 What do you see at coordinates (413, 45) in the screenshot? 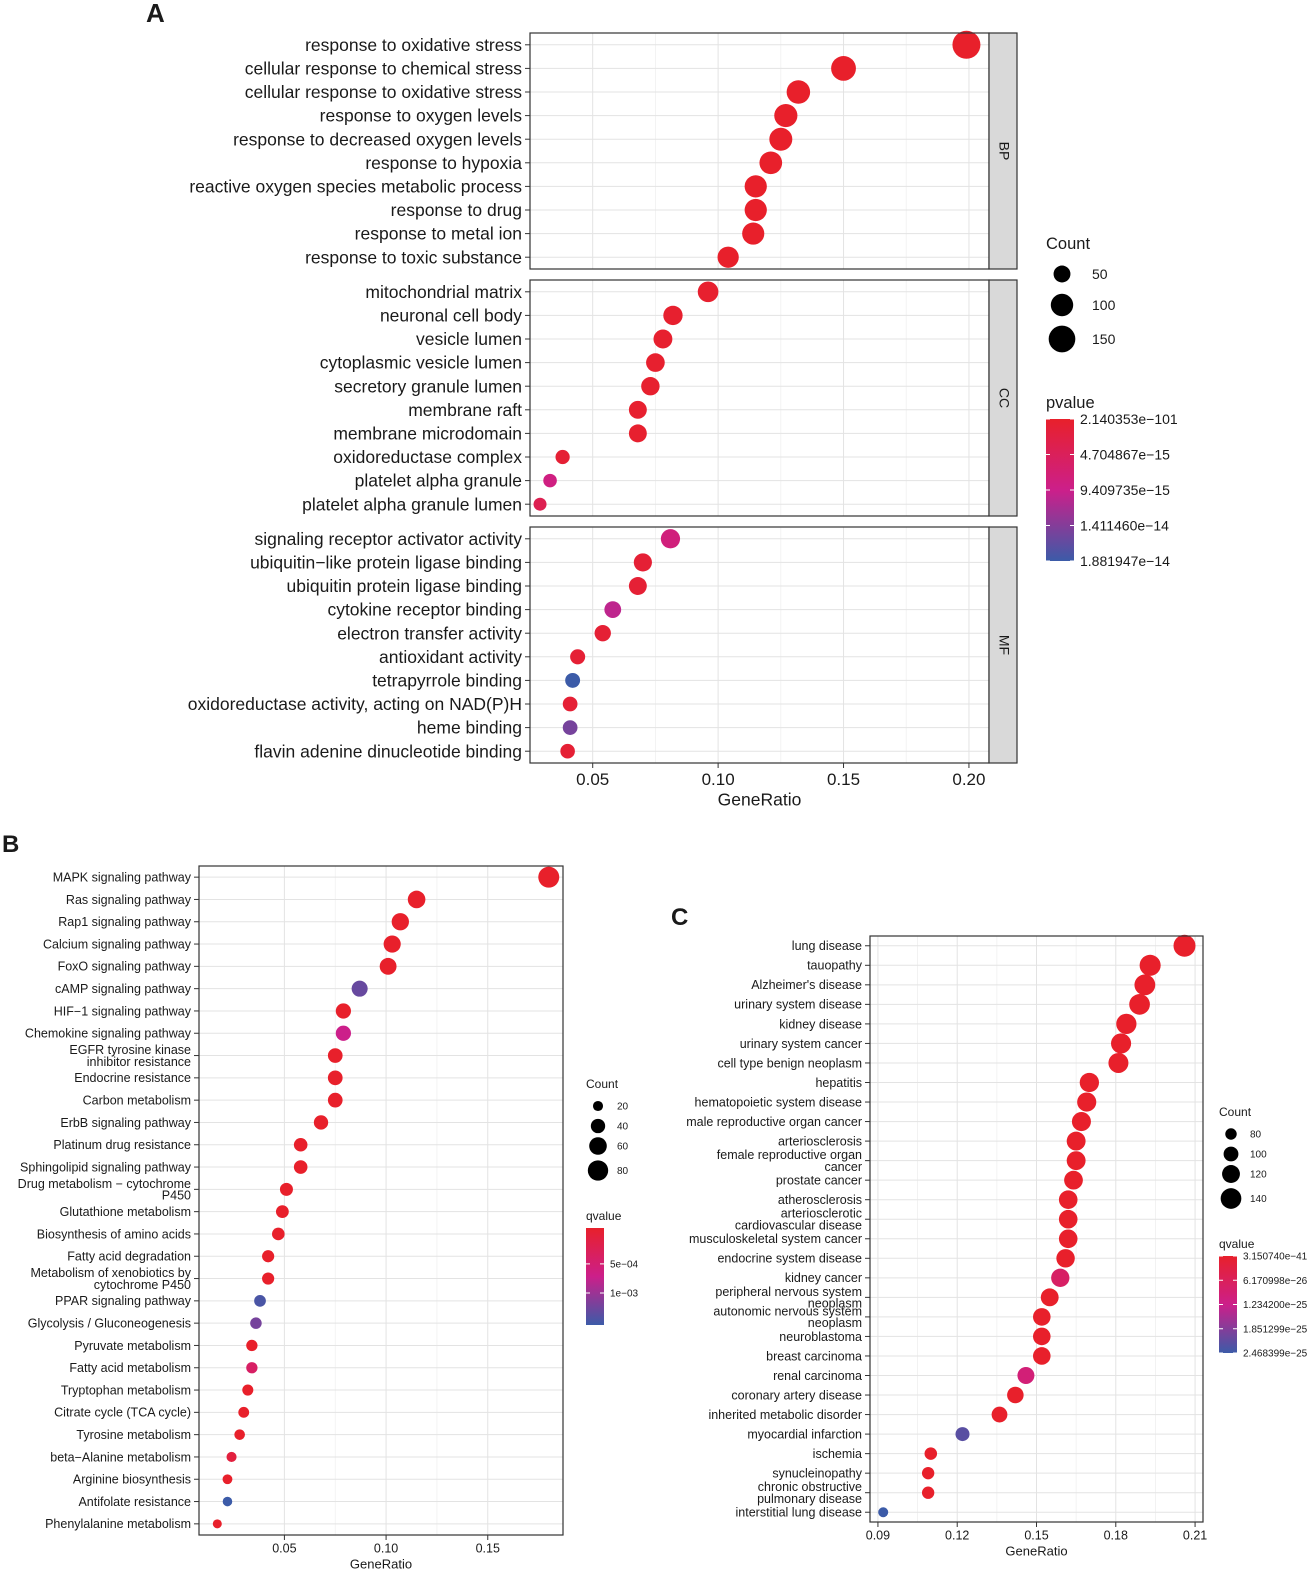
I see `term-label: response to oxidative stress` at bounding box center [413, 45].